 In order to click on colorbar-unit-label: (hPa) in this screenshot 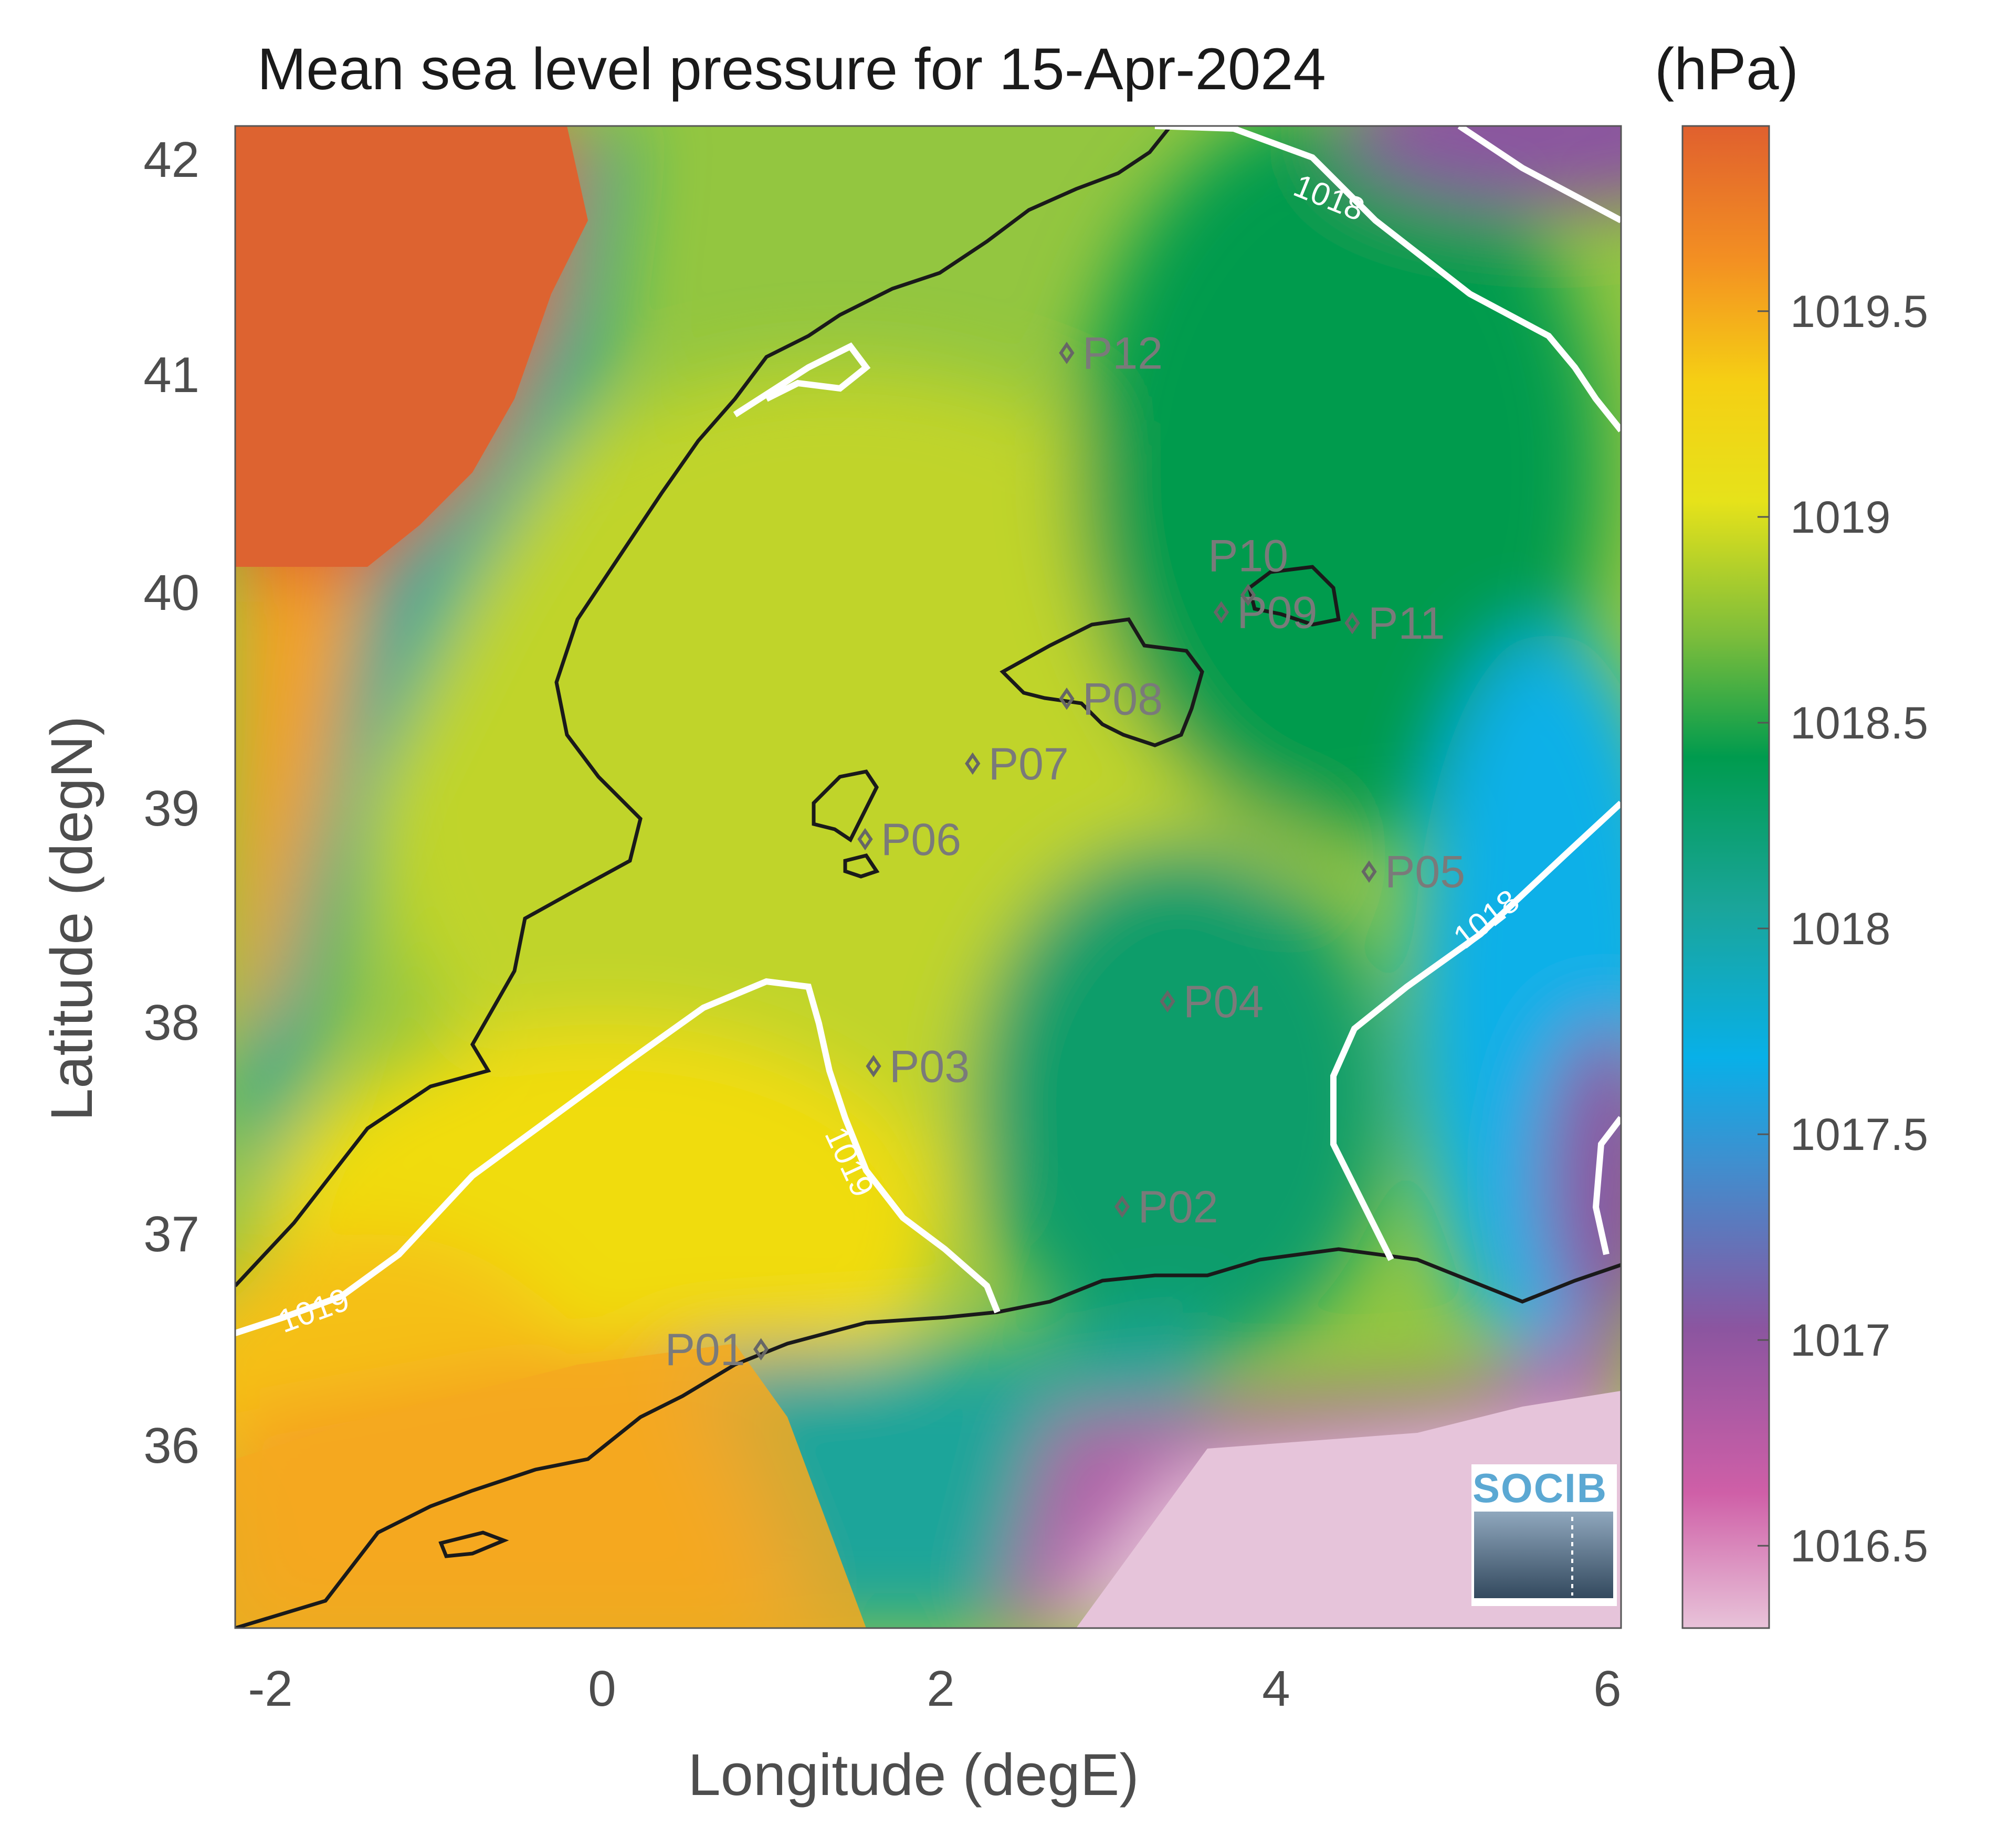, I will do `click(1727, 69)`.